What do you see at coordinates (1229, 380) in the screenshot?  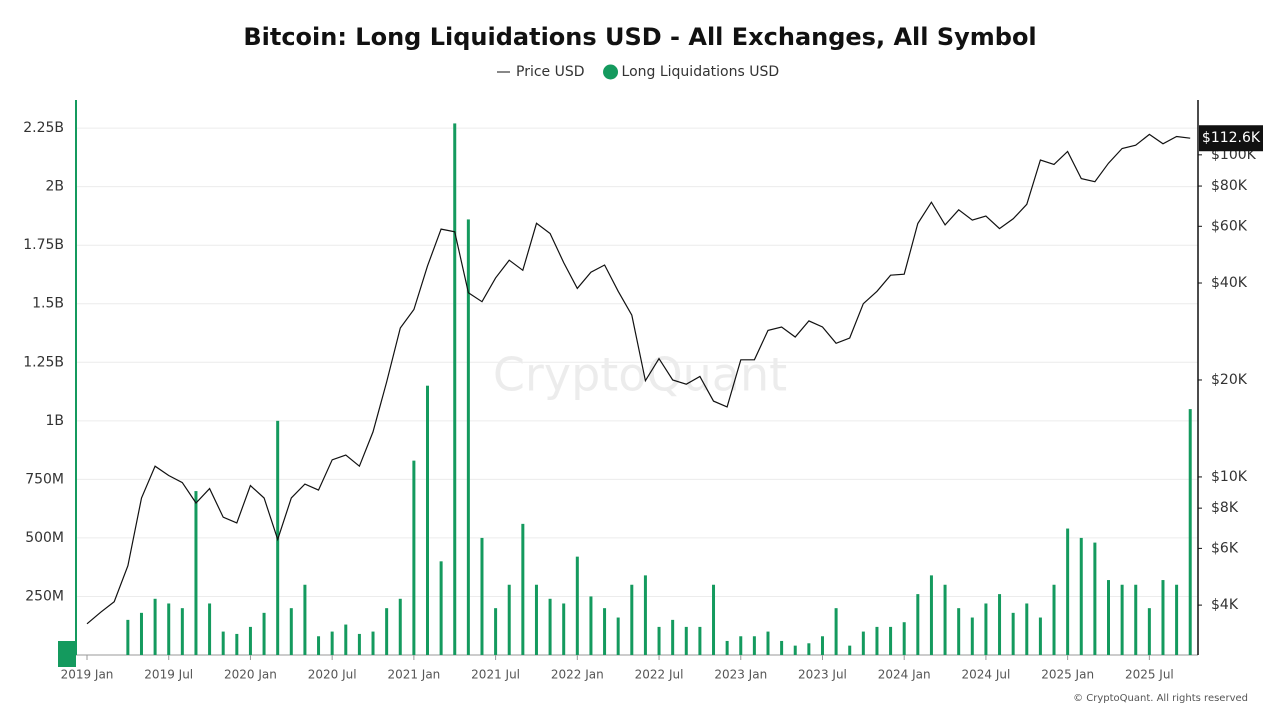 I see `y2-tick-label: $20K` at bounding box center [1229, 380].